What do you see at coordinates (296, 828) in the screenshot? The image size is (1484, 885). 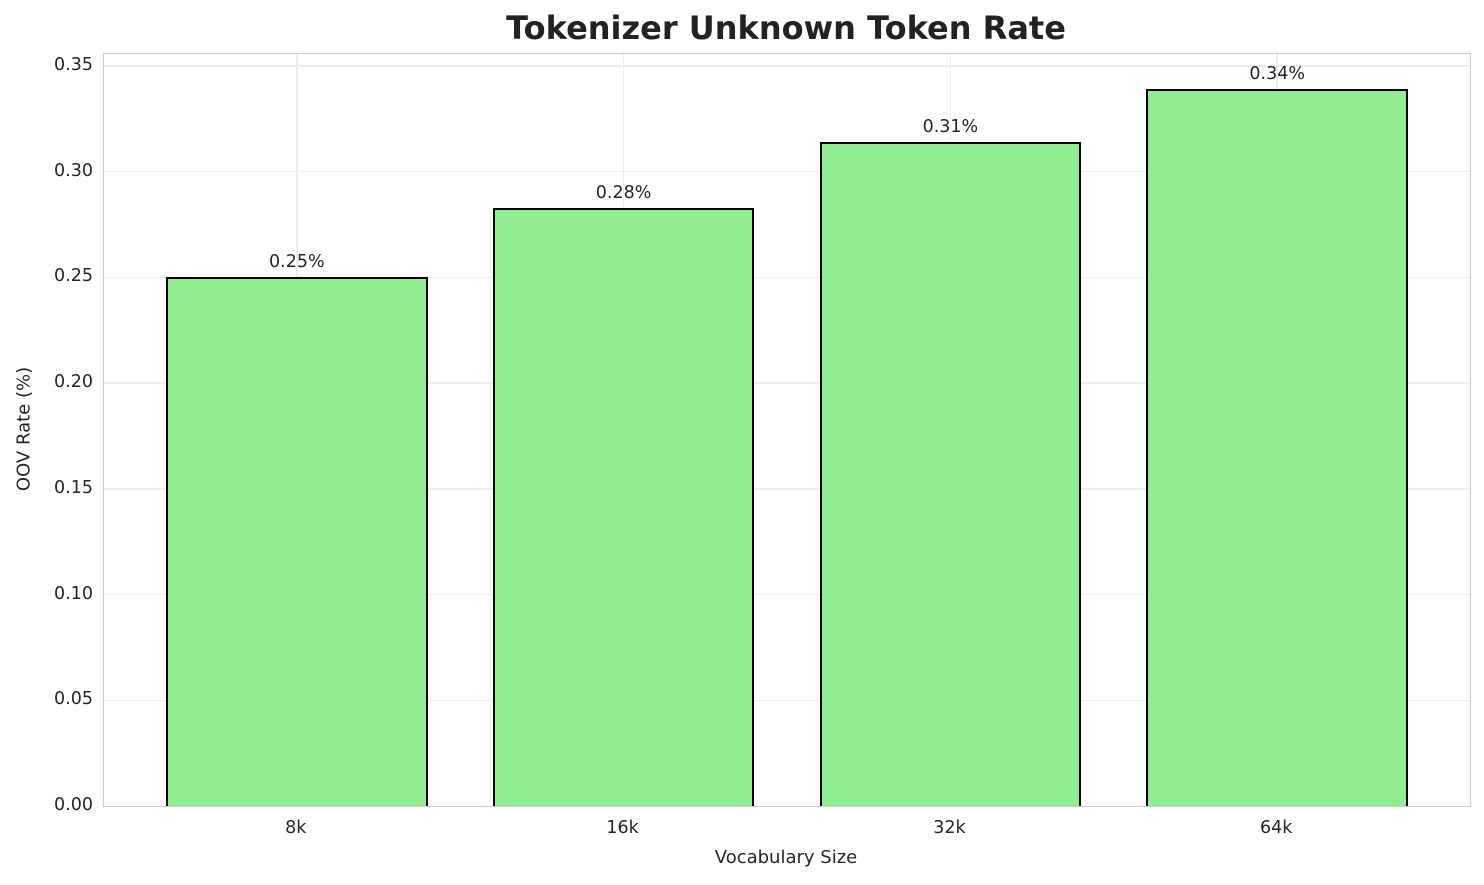 I see `x-tick-label: 8k` at bounding box center [296, 828].